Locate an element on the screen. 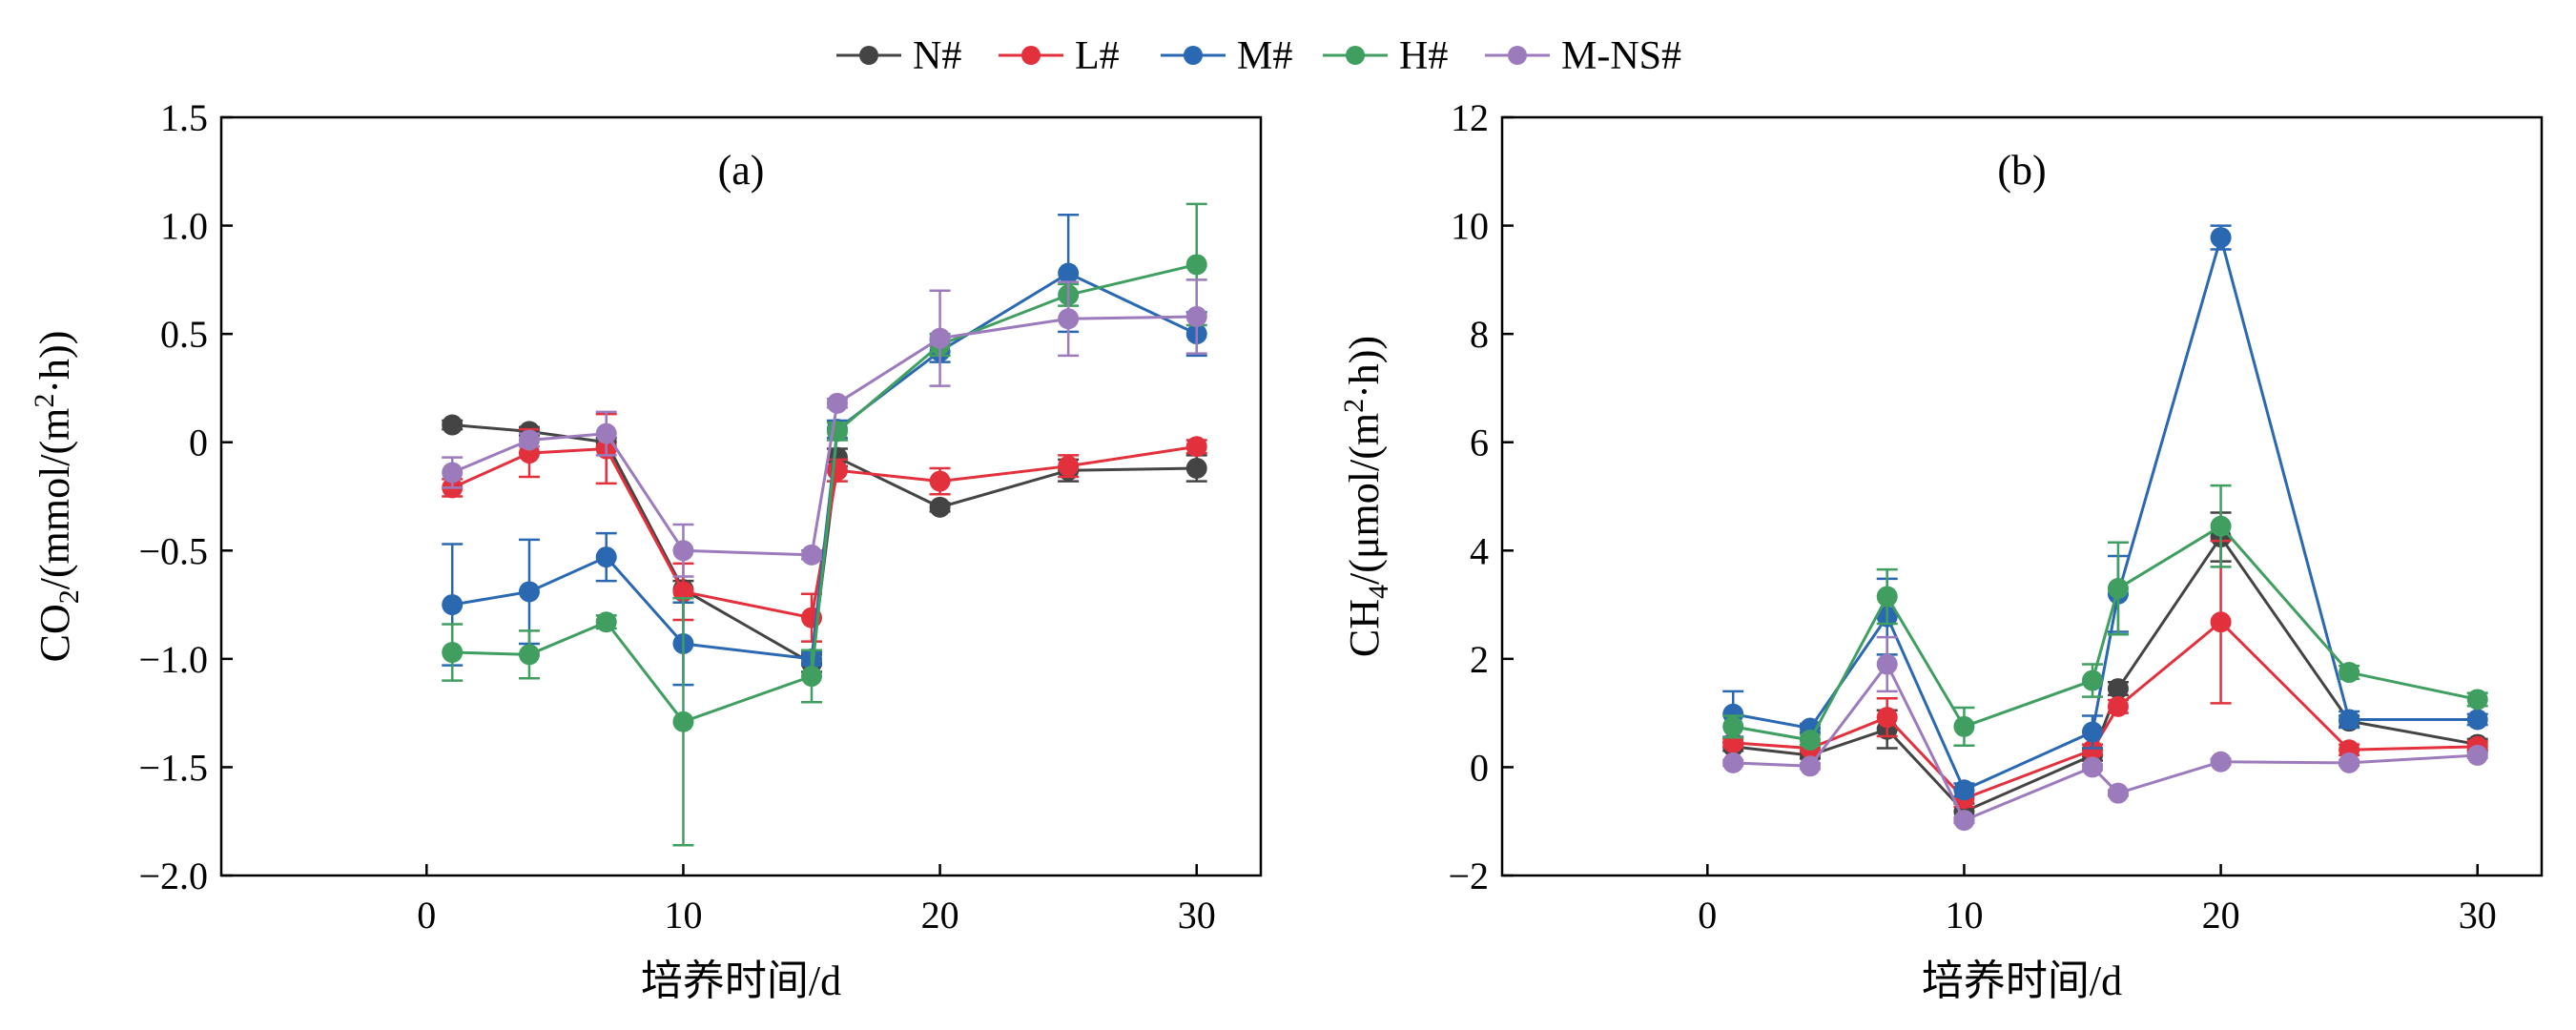  y-tick-label: 12 is located at coordinates (1470, 117).